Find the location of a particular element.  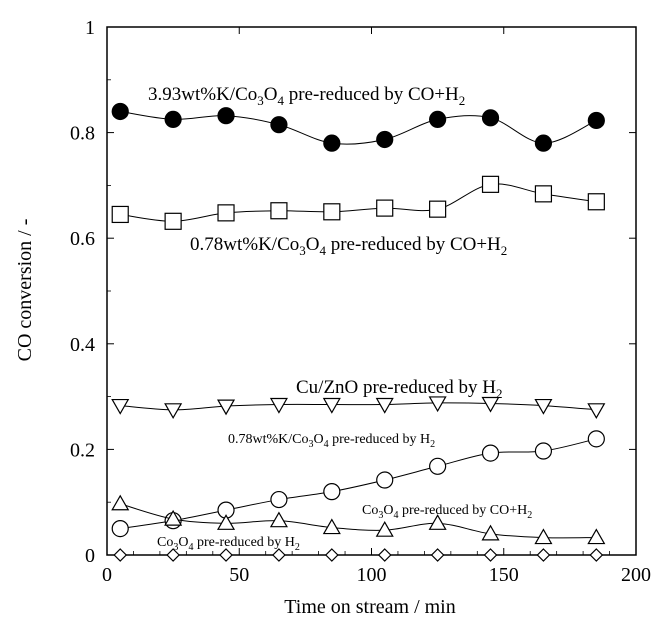

label-s4: Co3O4 pre-reduced by CO+H2 is located at coordinates (447, 512).